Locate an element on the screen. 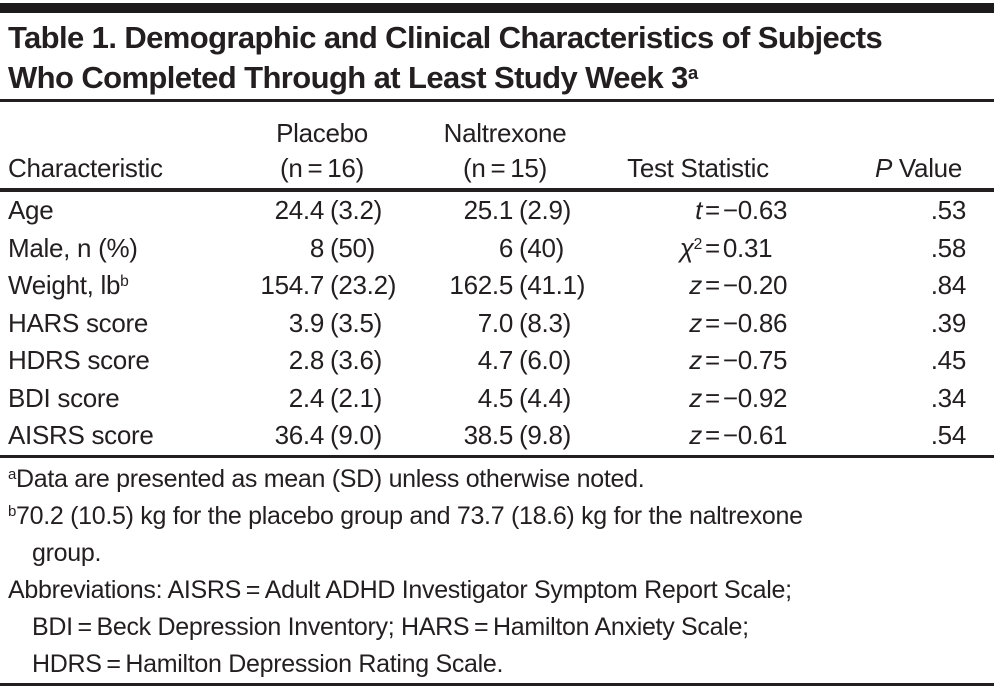 This screenshot has height=693, width=994. col-header-placebo: Placebo (n = 16) is located at coordinates (336, 152).